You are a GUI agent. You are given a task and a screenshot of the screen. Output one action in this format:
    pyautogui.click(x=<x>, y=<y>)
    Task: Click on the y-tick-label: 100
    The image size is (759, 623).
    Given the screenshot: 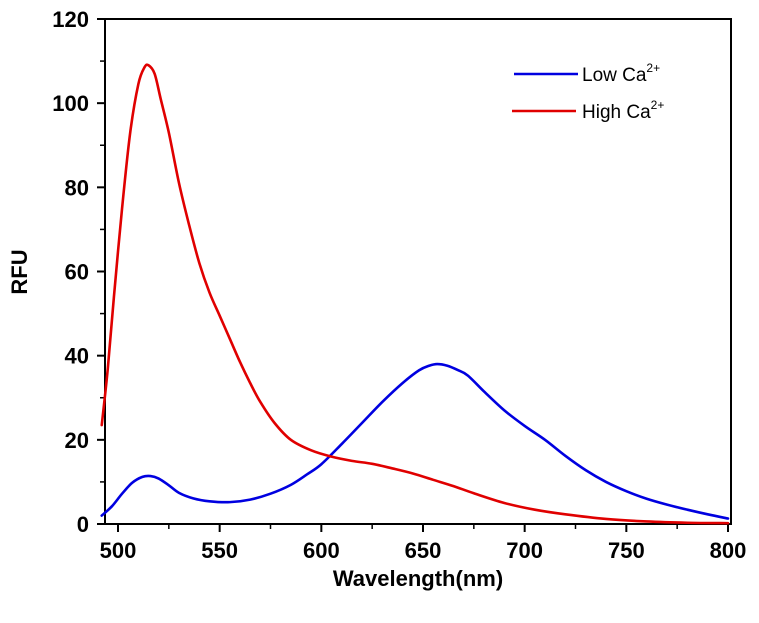 What is the action you would take?
    pyautogui.click(x=70, y=103)
    